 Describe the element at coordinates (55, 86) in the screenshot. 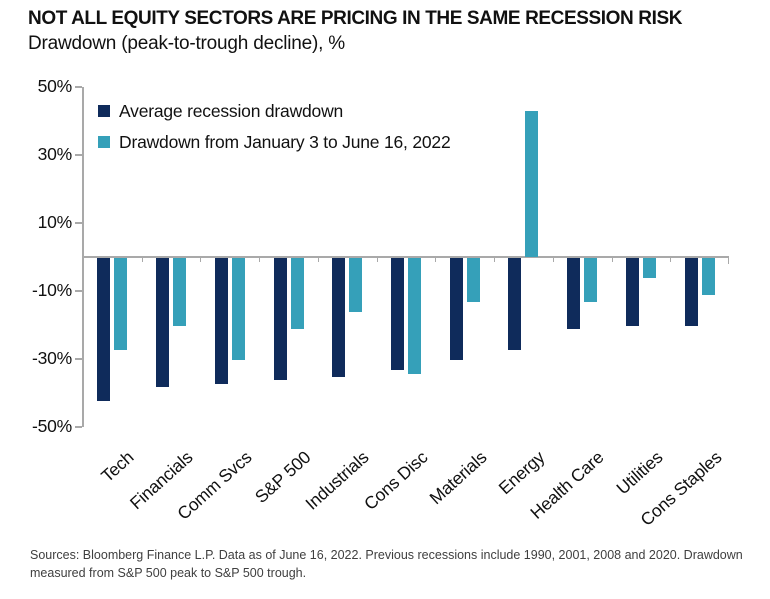

I see `y-axis-label: 50%` at that location.